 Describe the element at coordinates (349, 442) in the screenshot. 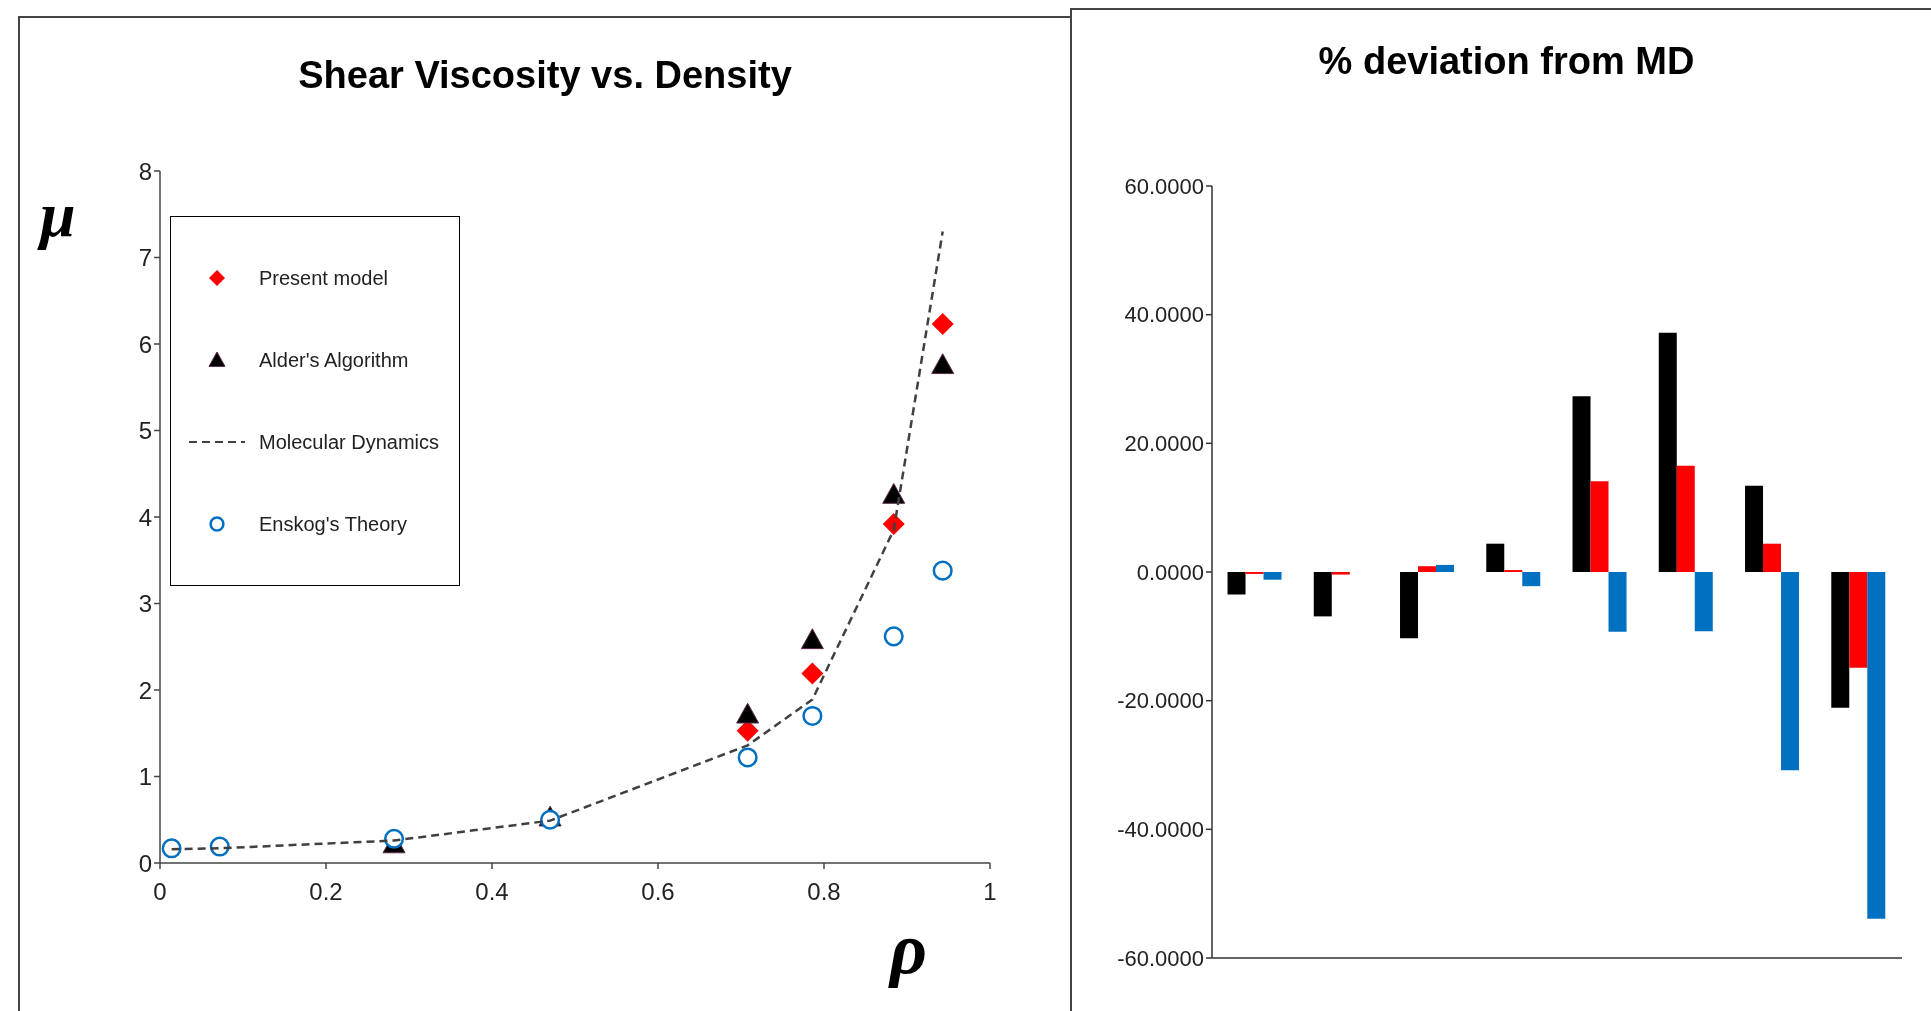

I see `legend-label: Molecular Dynamics` at that location.